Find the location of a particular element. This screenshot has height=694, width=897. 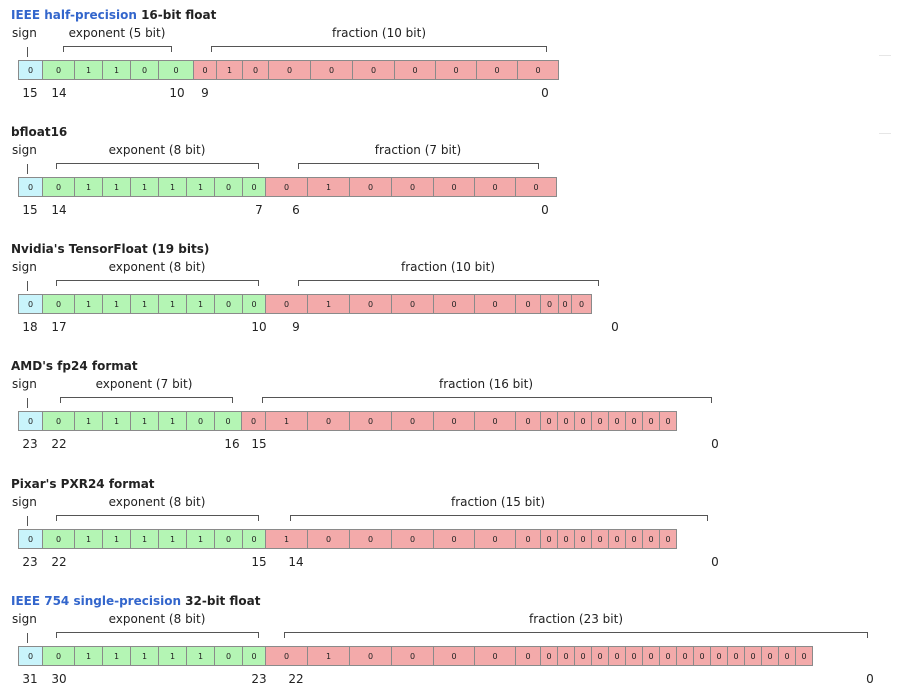

title-text: Pixar's PXR24 format is located at coordinates (83, 484).